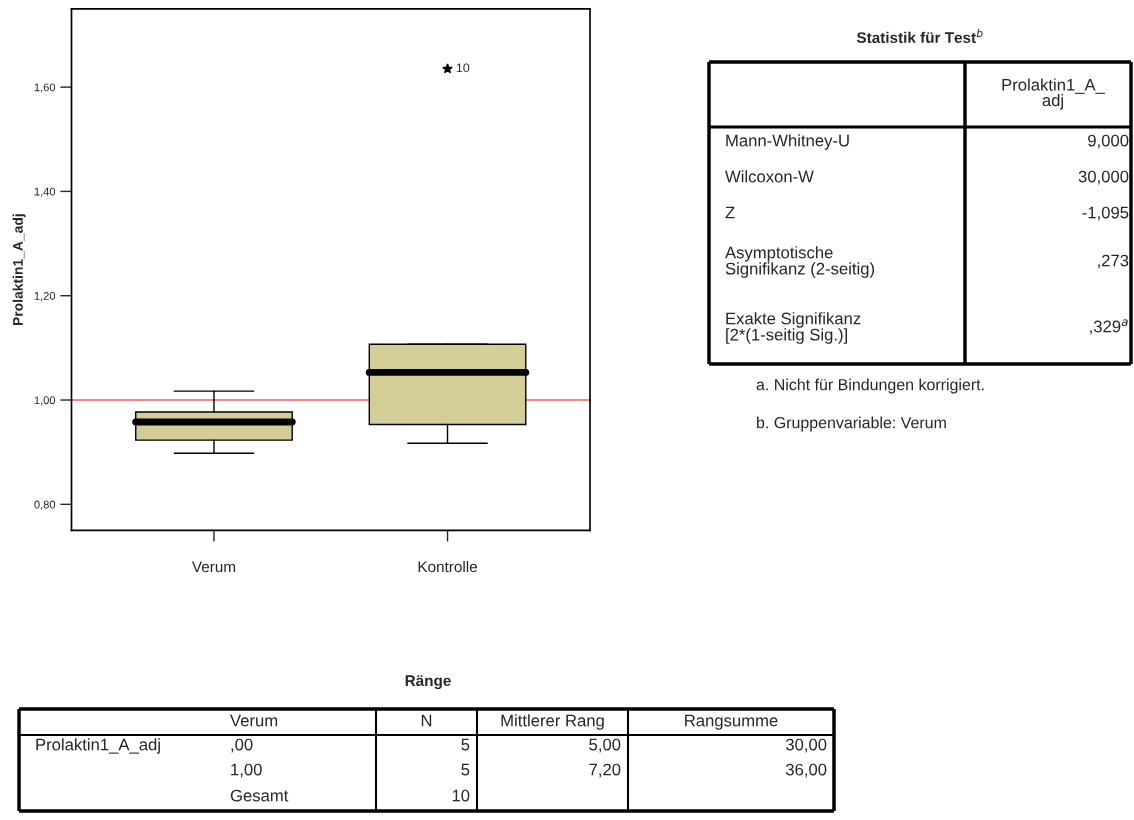  Describe the element at coordinates (45, 401) in the screenshot. I see `y-tick-label: 1,00` at that location.